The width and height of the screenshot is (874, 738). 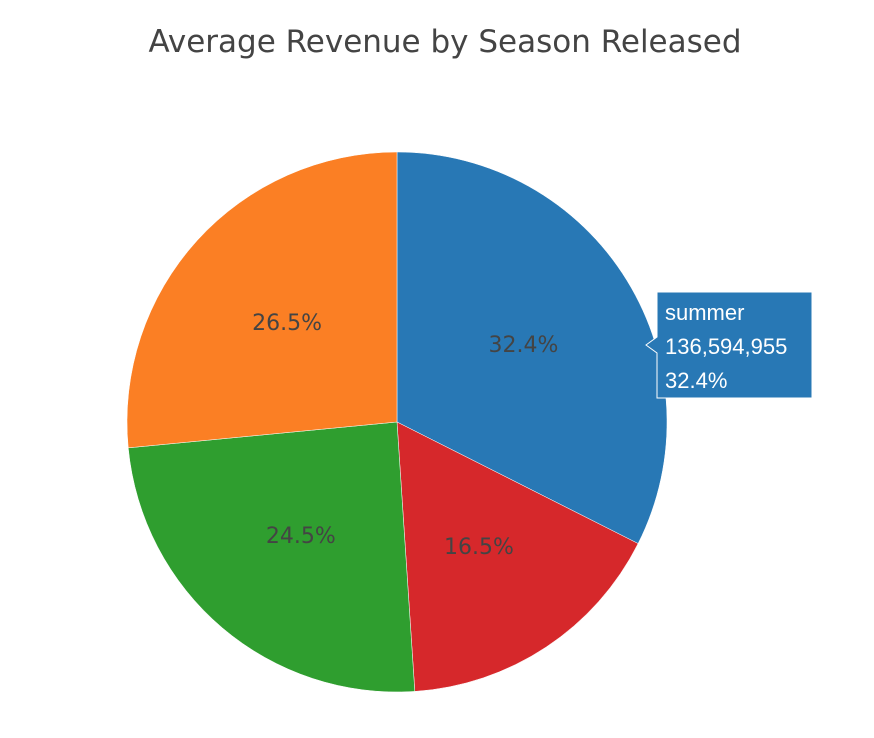 I want to click on slice-percent-label: 26.5%, so click(x=287, y=323).